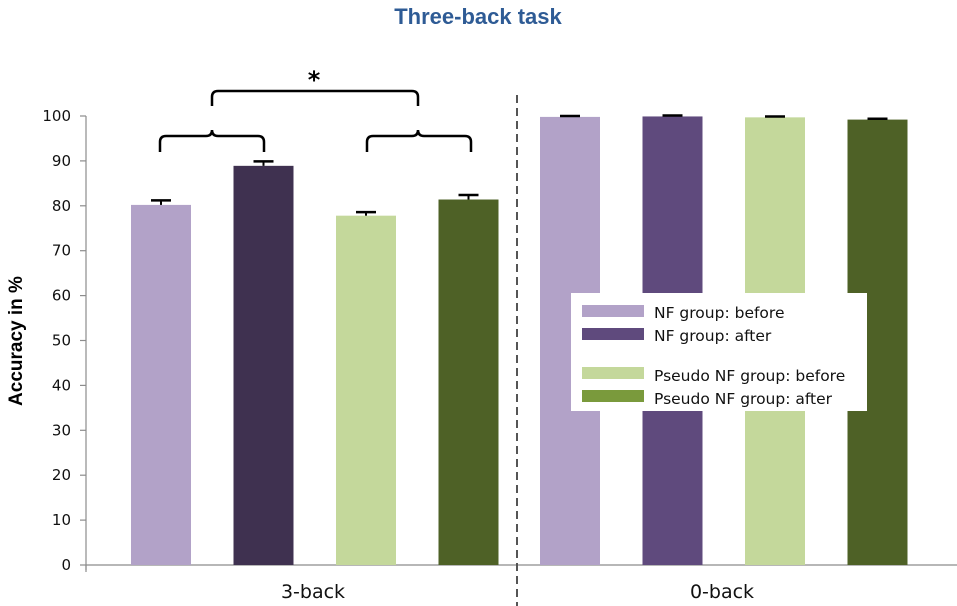  I want to click on legend-label-nf-after: NF group: after, so click(713, 336).